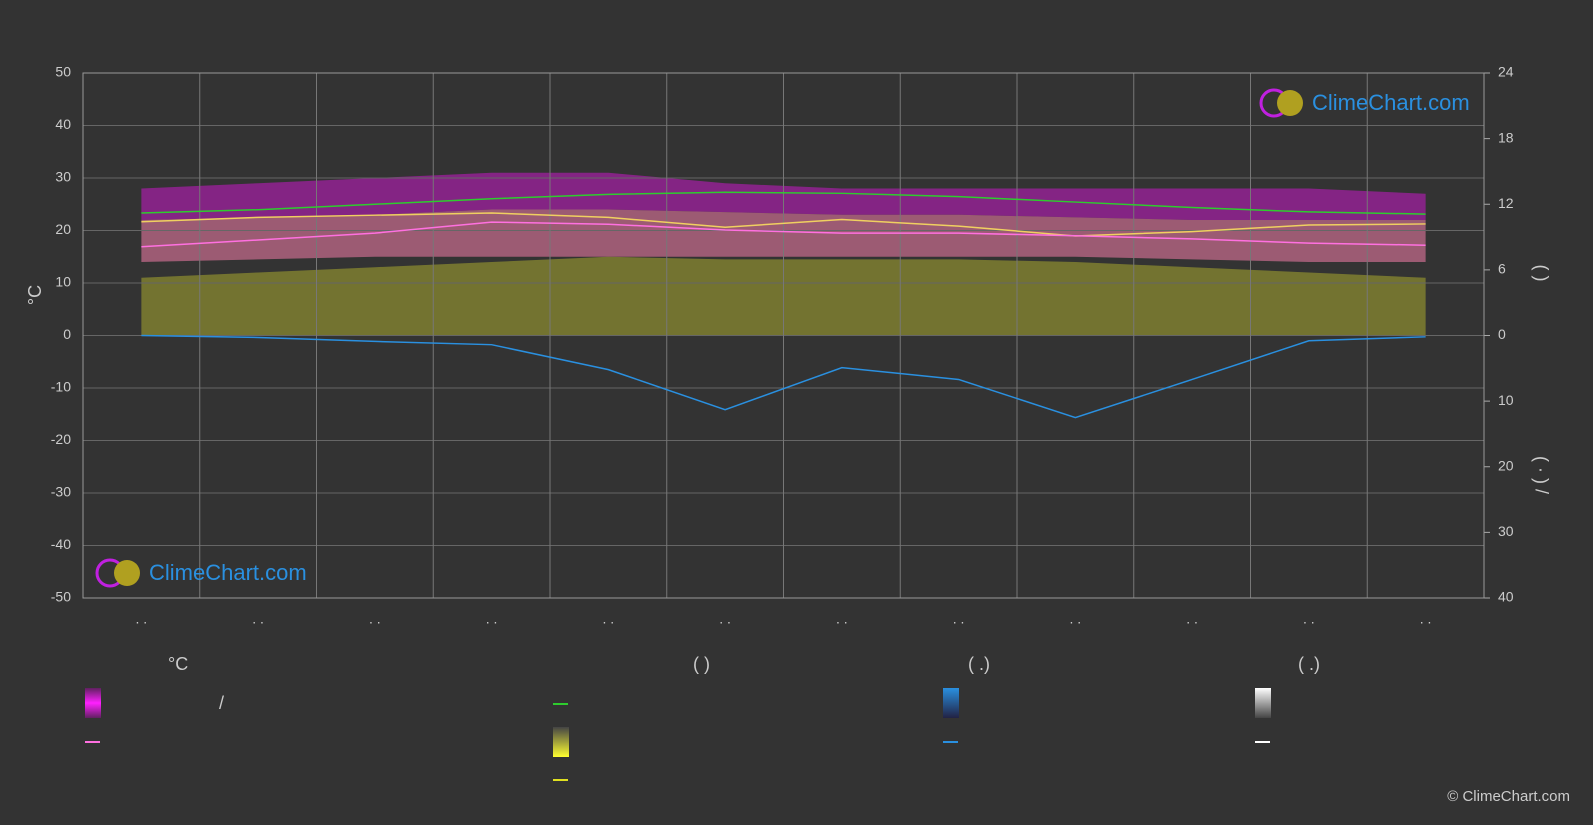  What do you see at coordinates (1508, 796) in the screenshot?
I see `copyright: © ClimeChart.com` at bounding box center [1508, 796].